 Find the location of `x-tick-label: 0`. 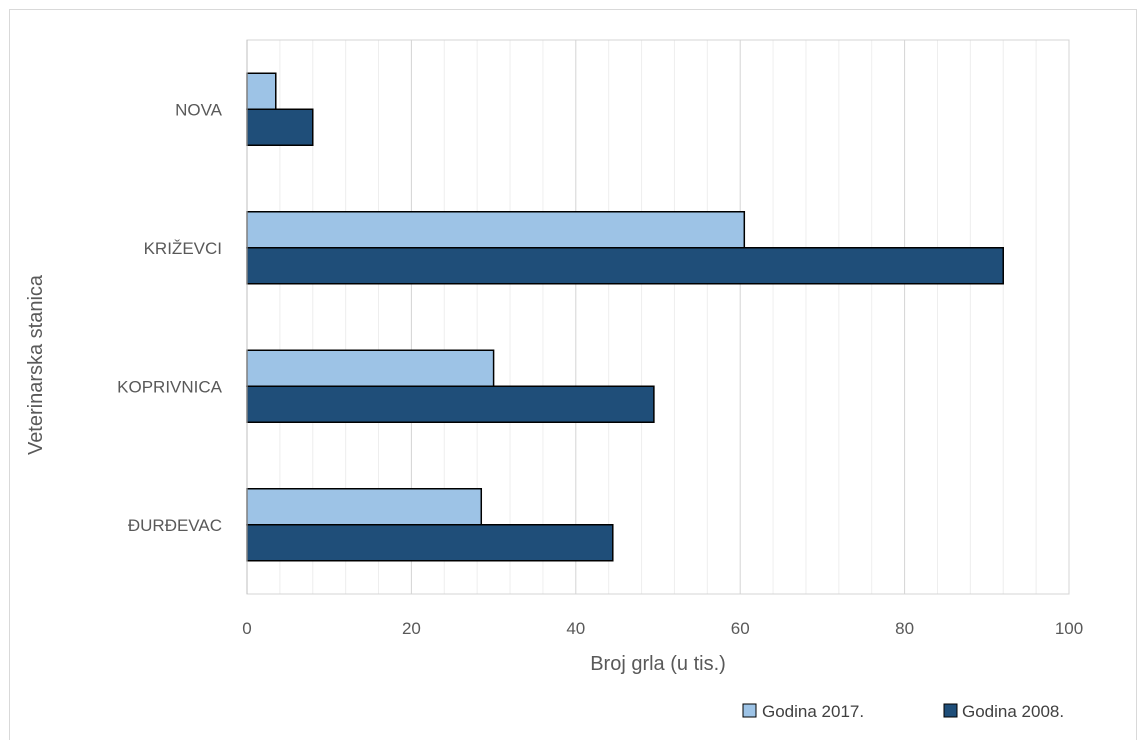

x-tick-label: 0 is located at coordinates (246, 628).